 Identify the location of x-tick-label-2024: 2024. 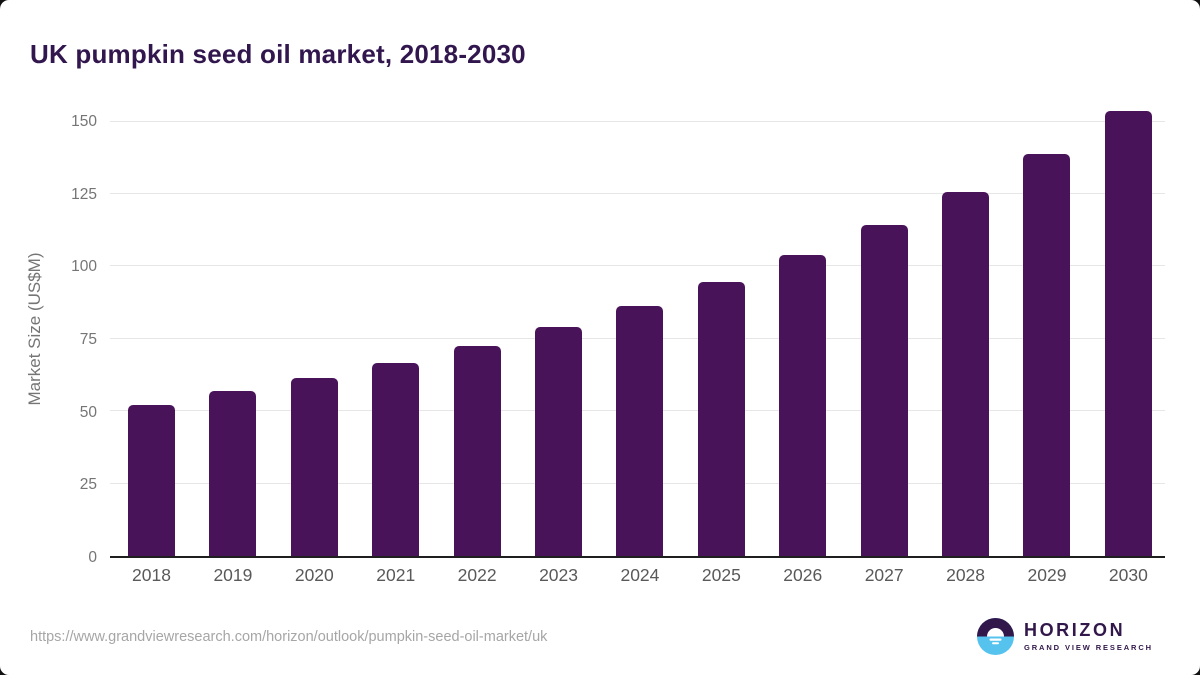
(640, 575).